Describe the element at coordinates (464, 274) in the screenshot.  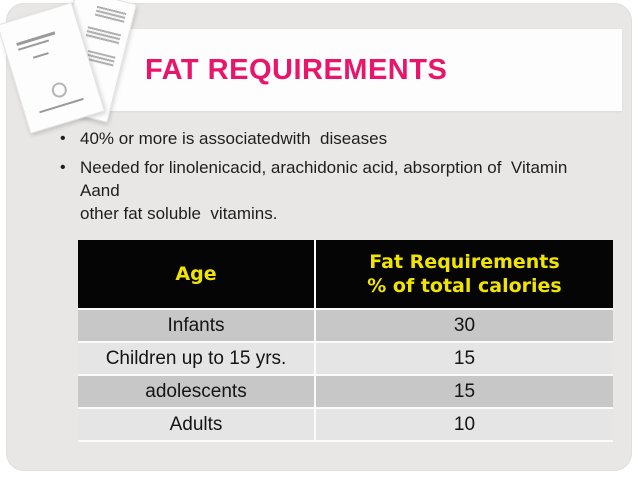
I see `table-header-fat-requirements: Fat Requirements % of total calories` at that location.